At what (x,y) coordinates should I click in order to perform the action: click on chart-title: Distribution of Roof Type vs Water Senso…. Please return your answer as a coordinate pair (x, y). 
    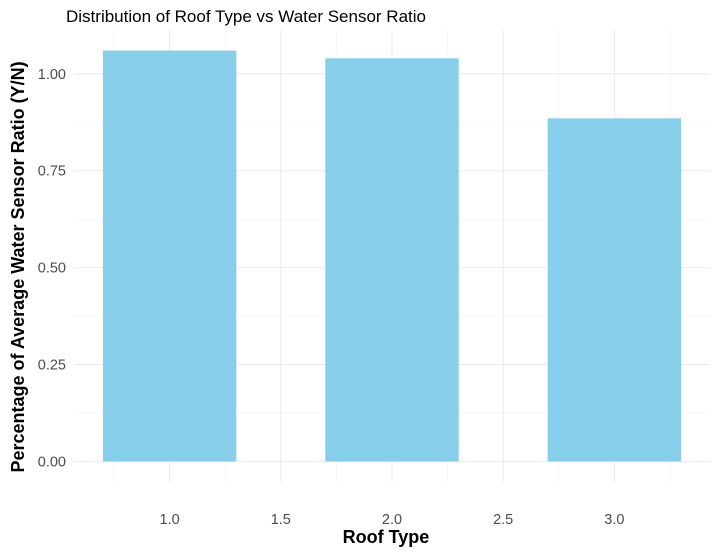
    Looking at the image, I should click on (246, 16).